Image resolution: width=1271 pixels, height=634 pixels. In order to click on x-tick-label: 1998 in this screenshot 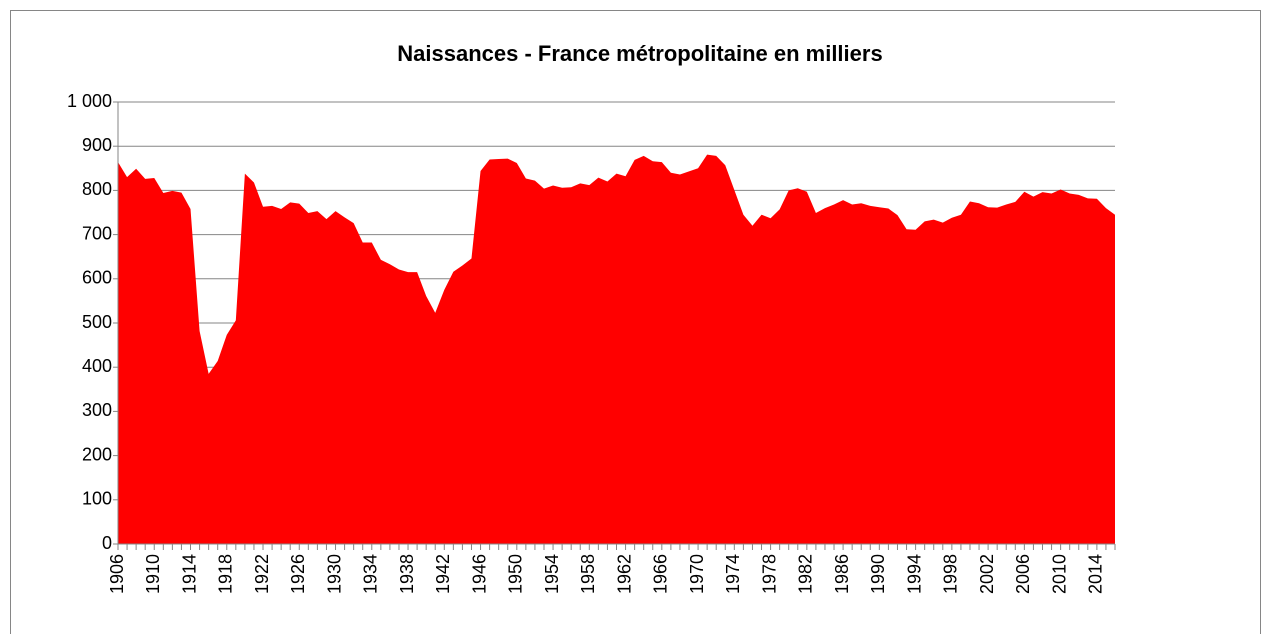, I will do `click(951, 574)`.